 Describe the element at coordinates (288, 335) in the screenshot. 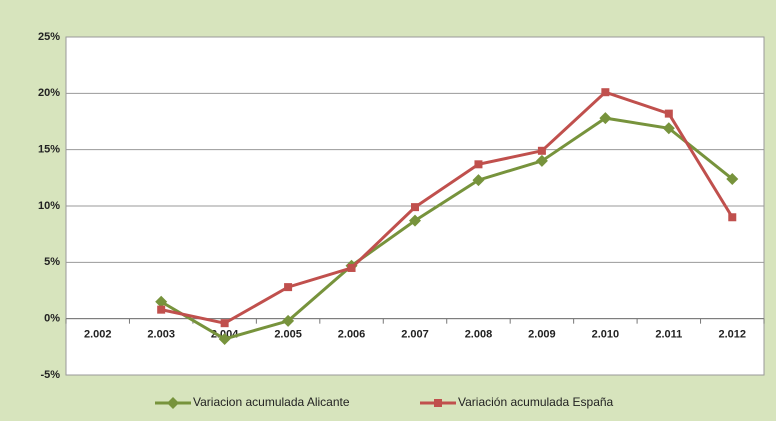

I see `x-tick-label: 2.005` at that location.